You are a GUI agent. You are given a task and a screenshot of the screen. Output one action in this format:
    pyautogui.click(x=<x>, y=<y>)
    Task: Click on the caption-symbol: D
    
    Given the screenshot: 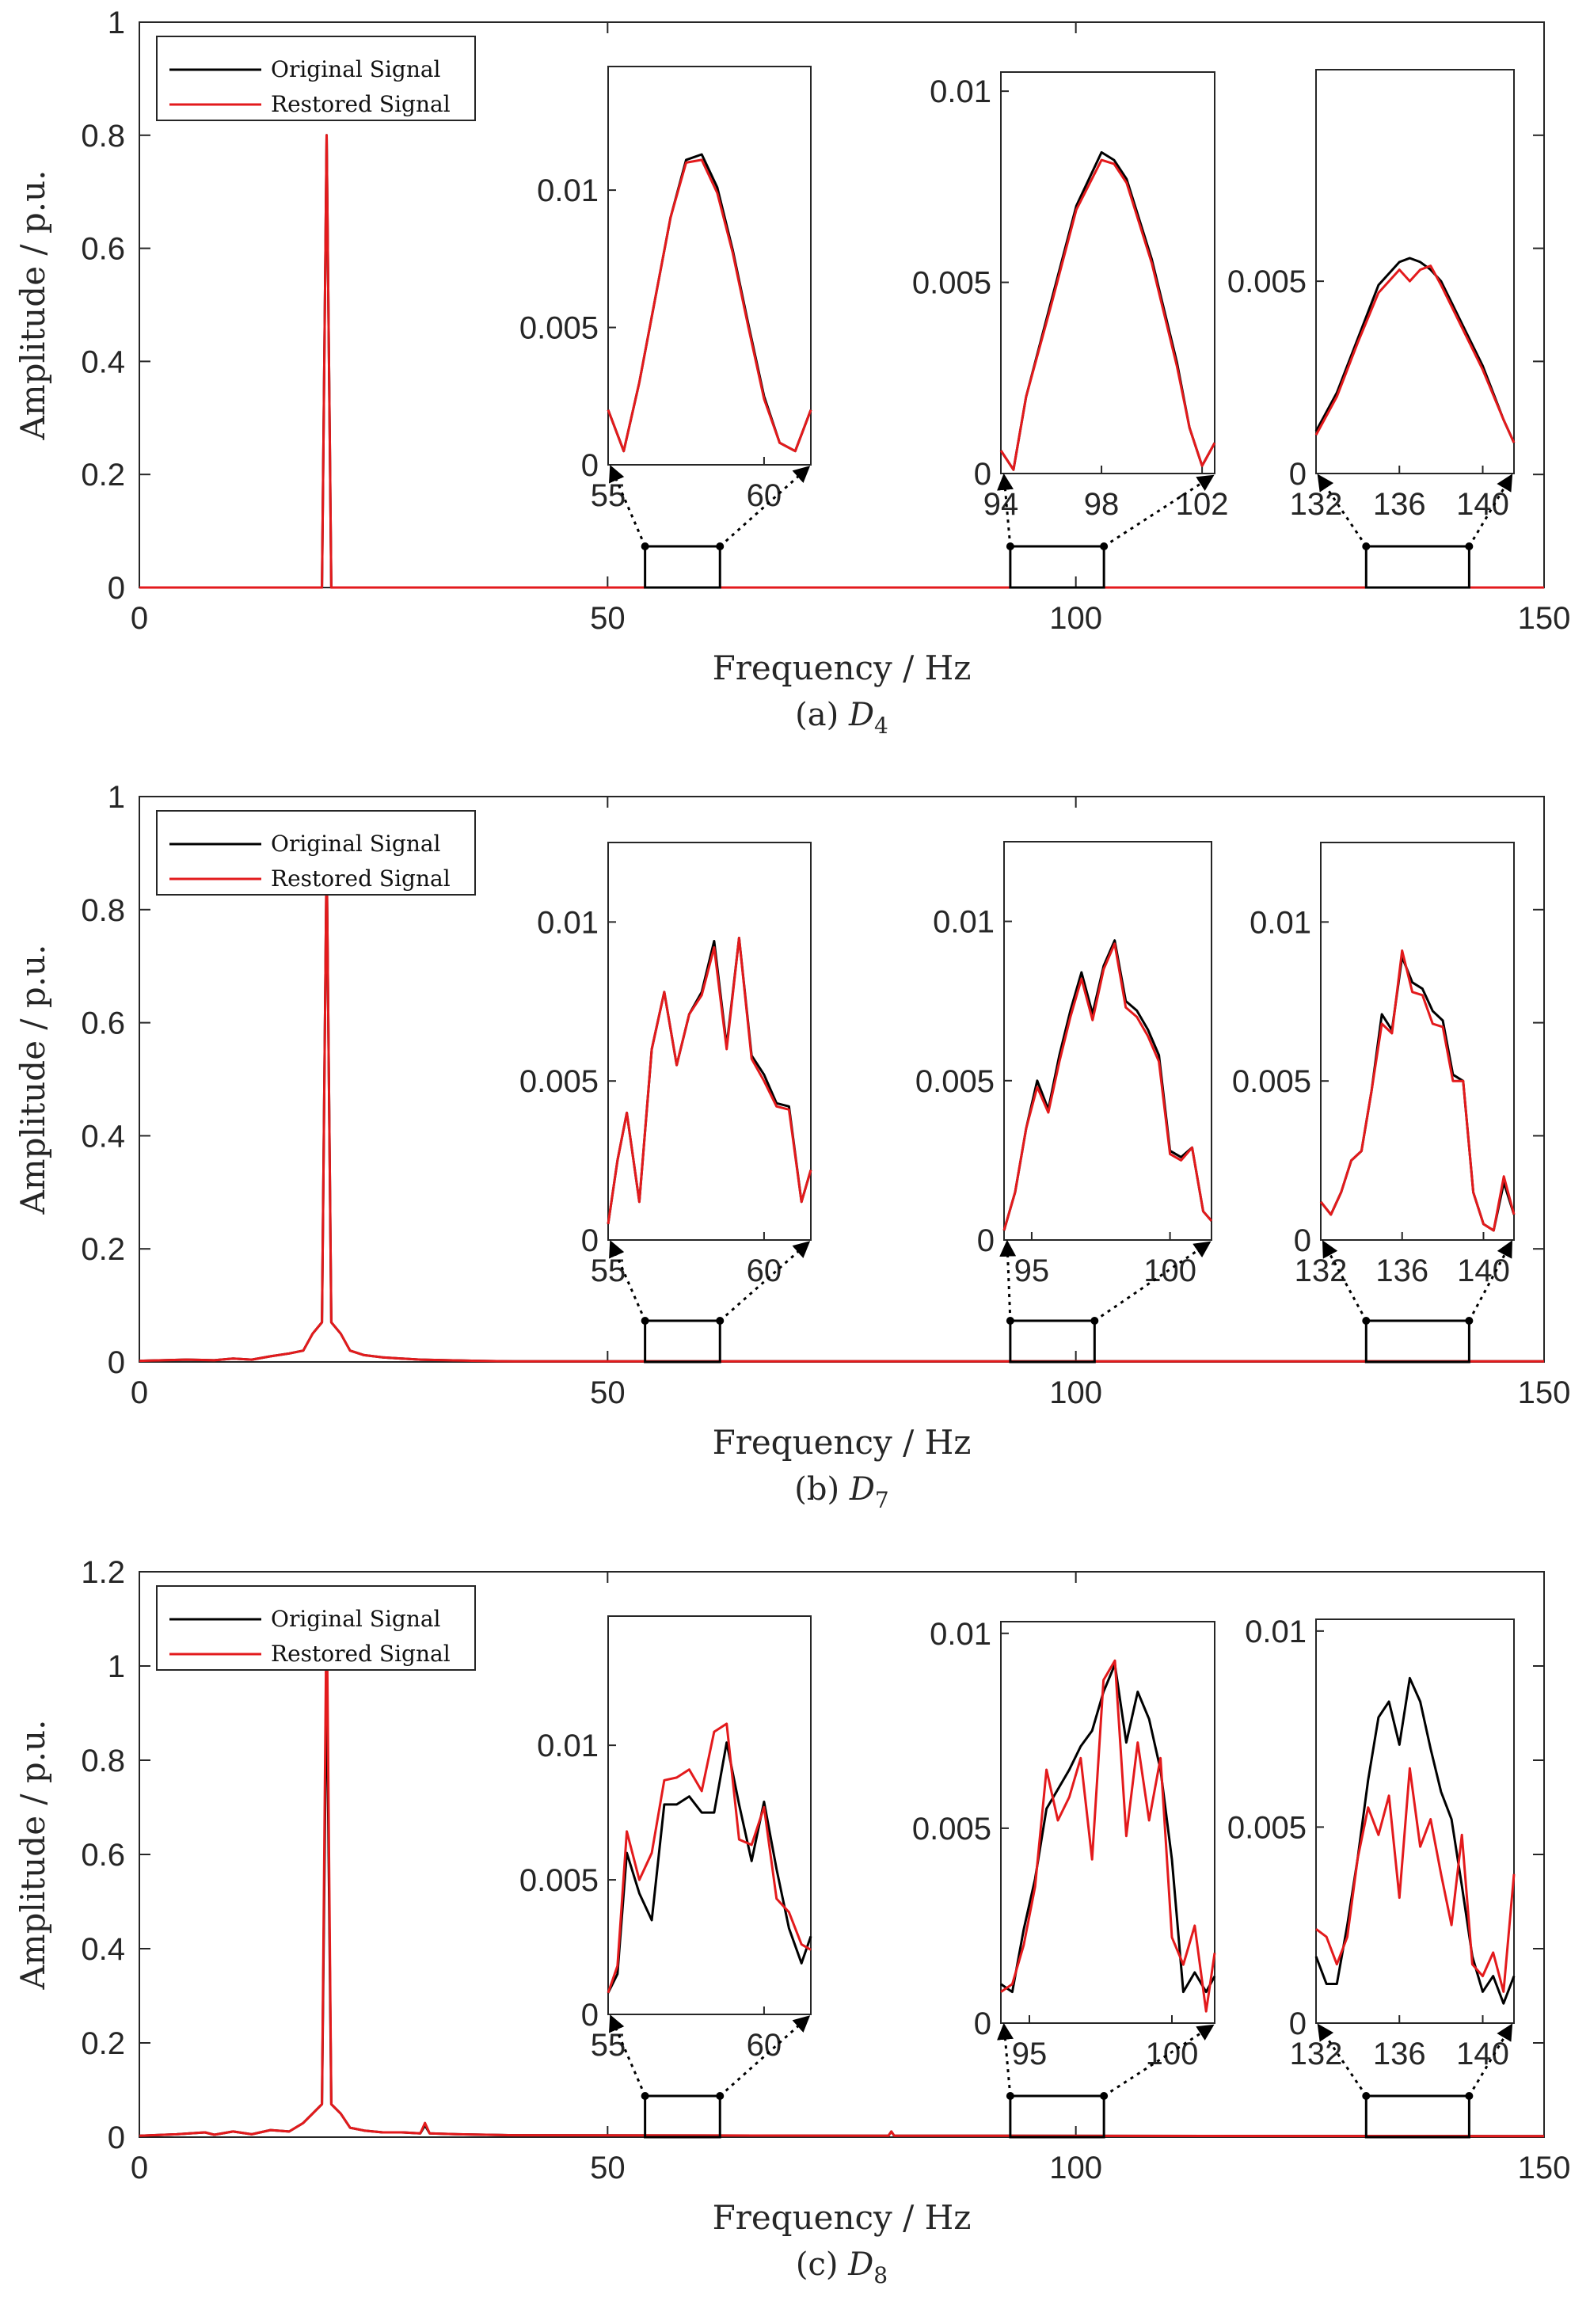 What is the action you would take?
    pyautogui.click(x=862, y=1489)
    